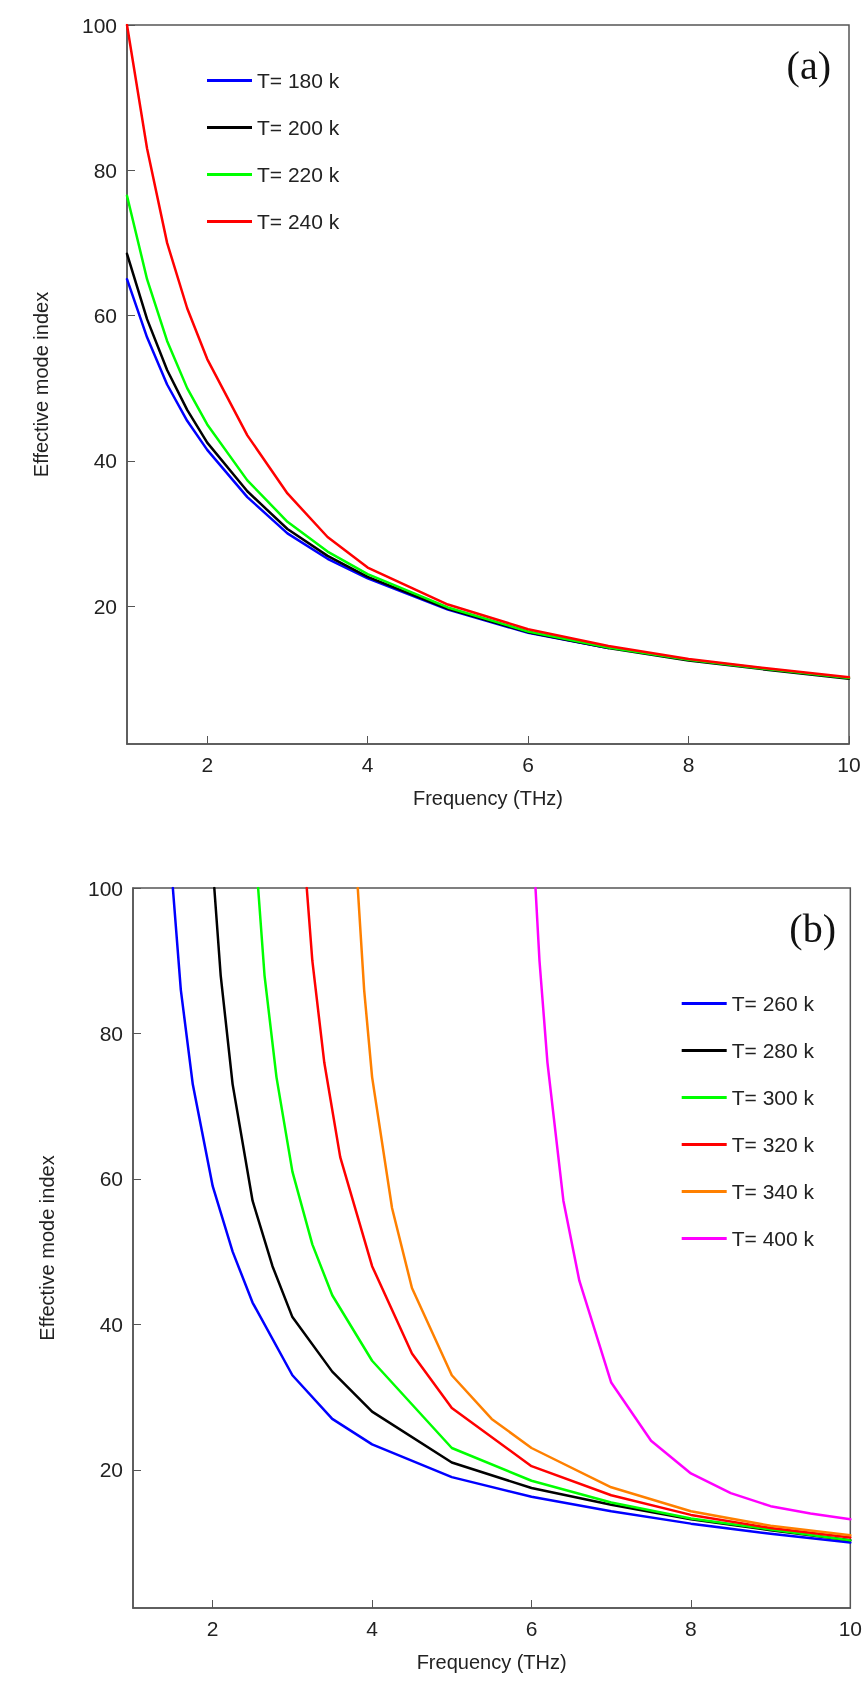 The height and width of the screenshot is (1706, 865). I want to click on line-series, so click(693, 1203).